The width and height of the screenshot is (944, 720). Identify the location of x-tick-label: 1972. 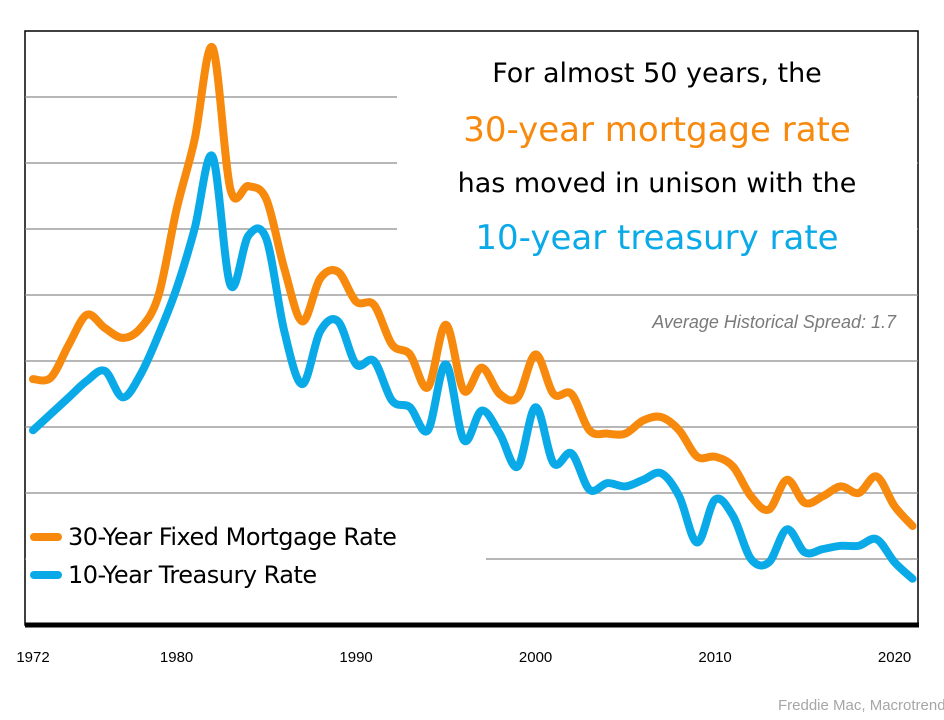
(32, 657).